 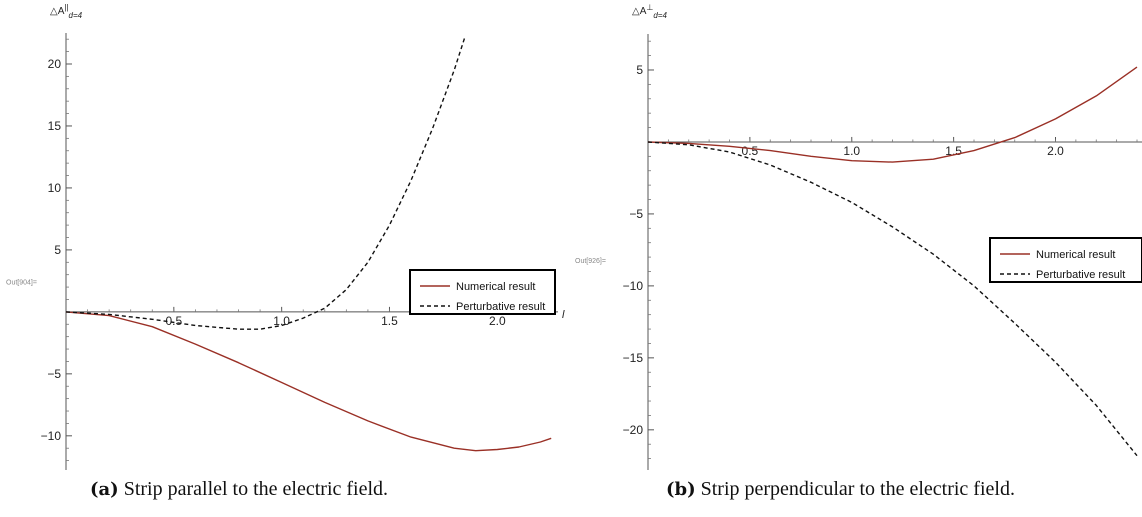 What do you see at coordinates (55, 126) in the screenshot?
I see `chart-a-y-tick-label: 15` at bounding box center [55, 126].